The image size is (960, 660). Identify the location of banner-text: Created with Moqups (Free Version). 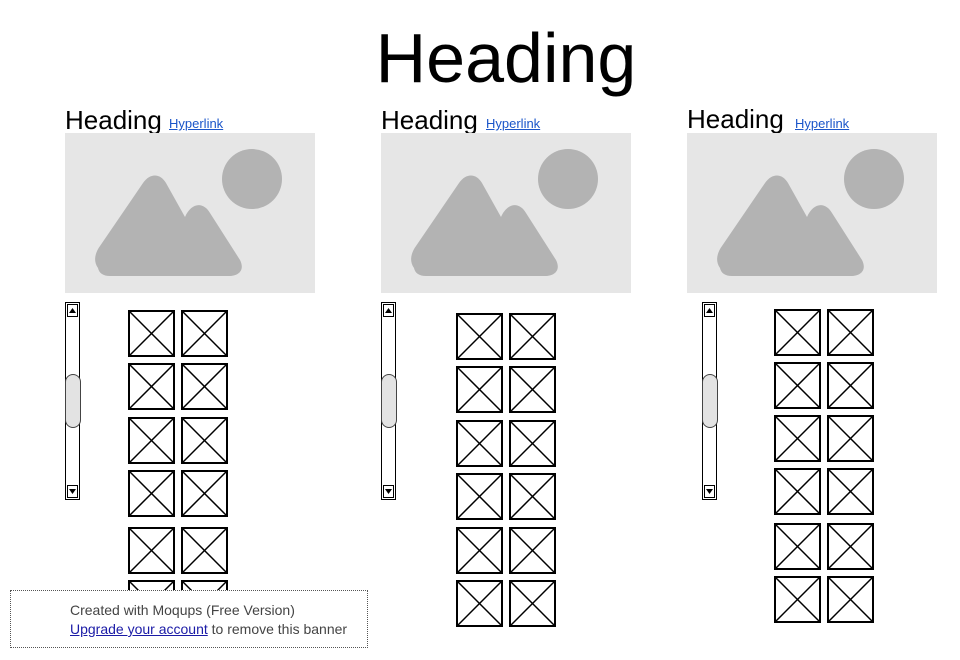
(182, 610).